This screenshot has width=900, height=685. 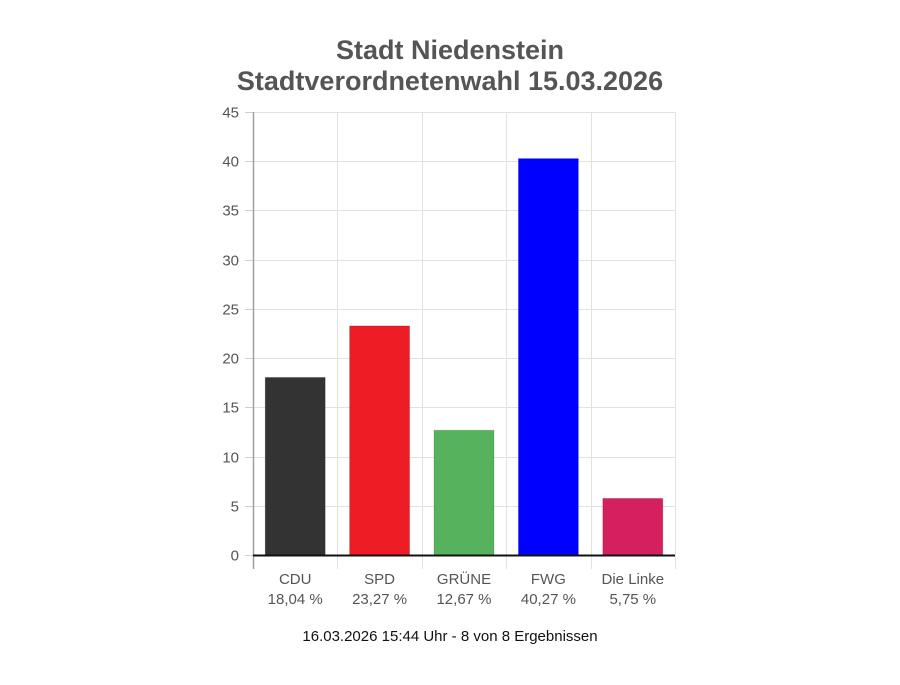 What do you see at coordinates (463, 599) in the screenshot?
I see `x-value-label: 12,67 %` at bounding box center [463, 599].